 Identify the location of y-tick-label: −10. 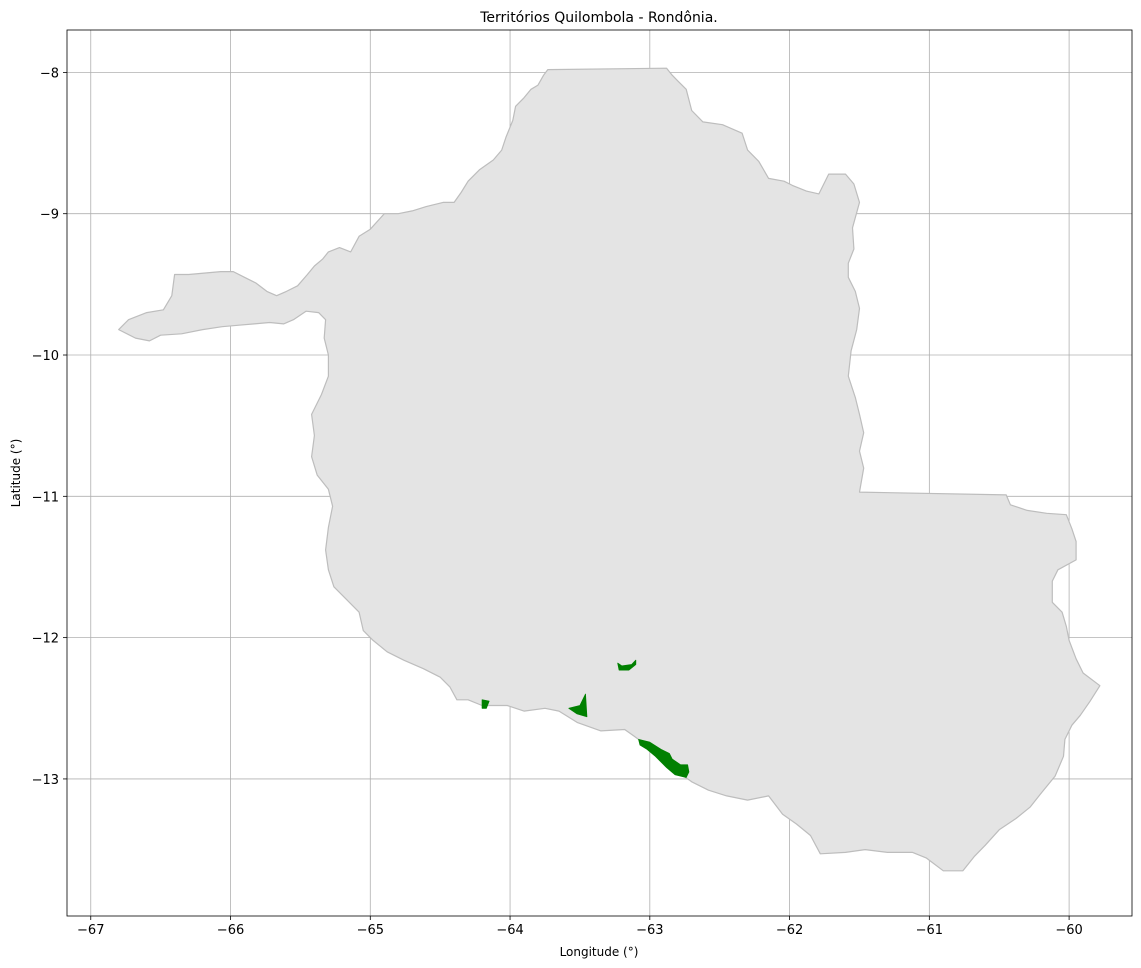
(45, 356).